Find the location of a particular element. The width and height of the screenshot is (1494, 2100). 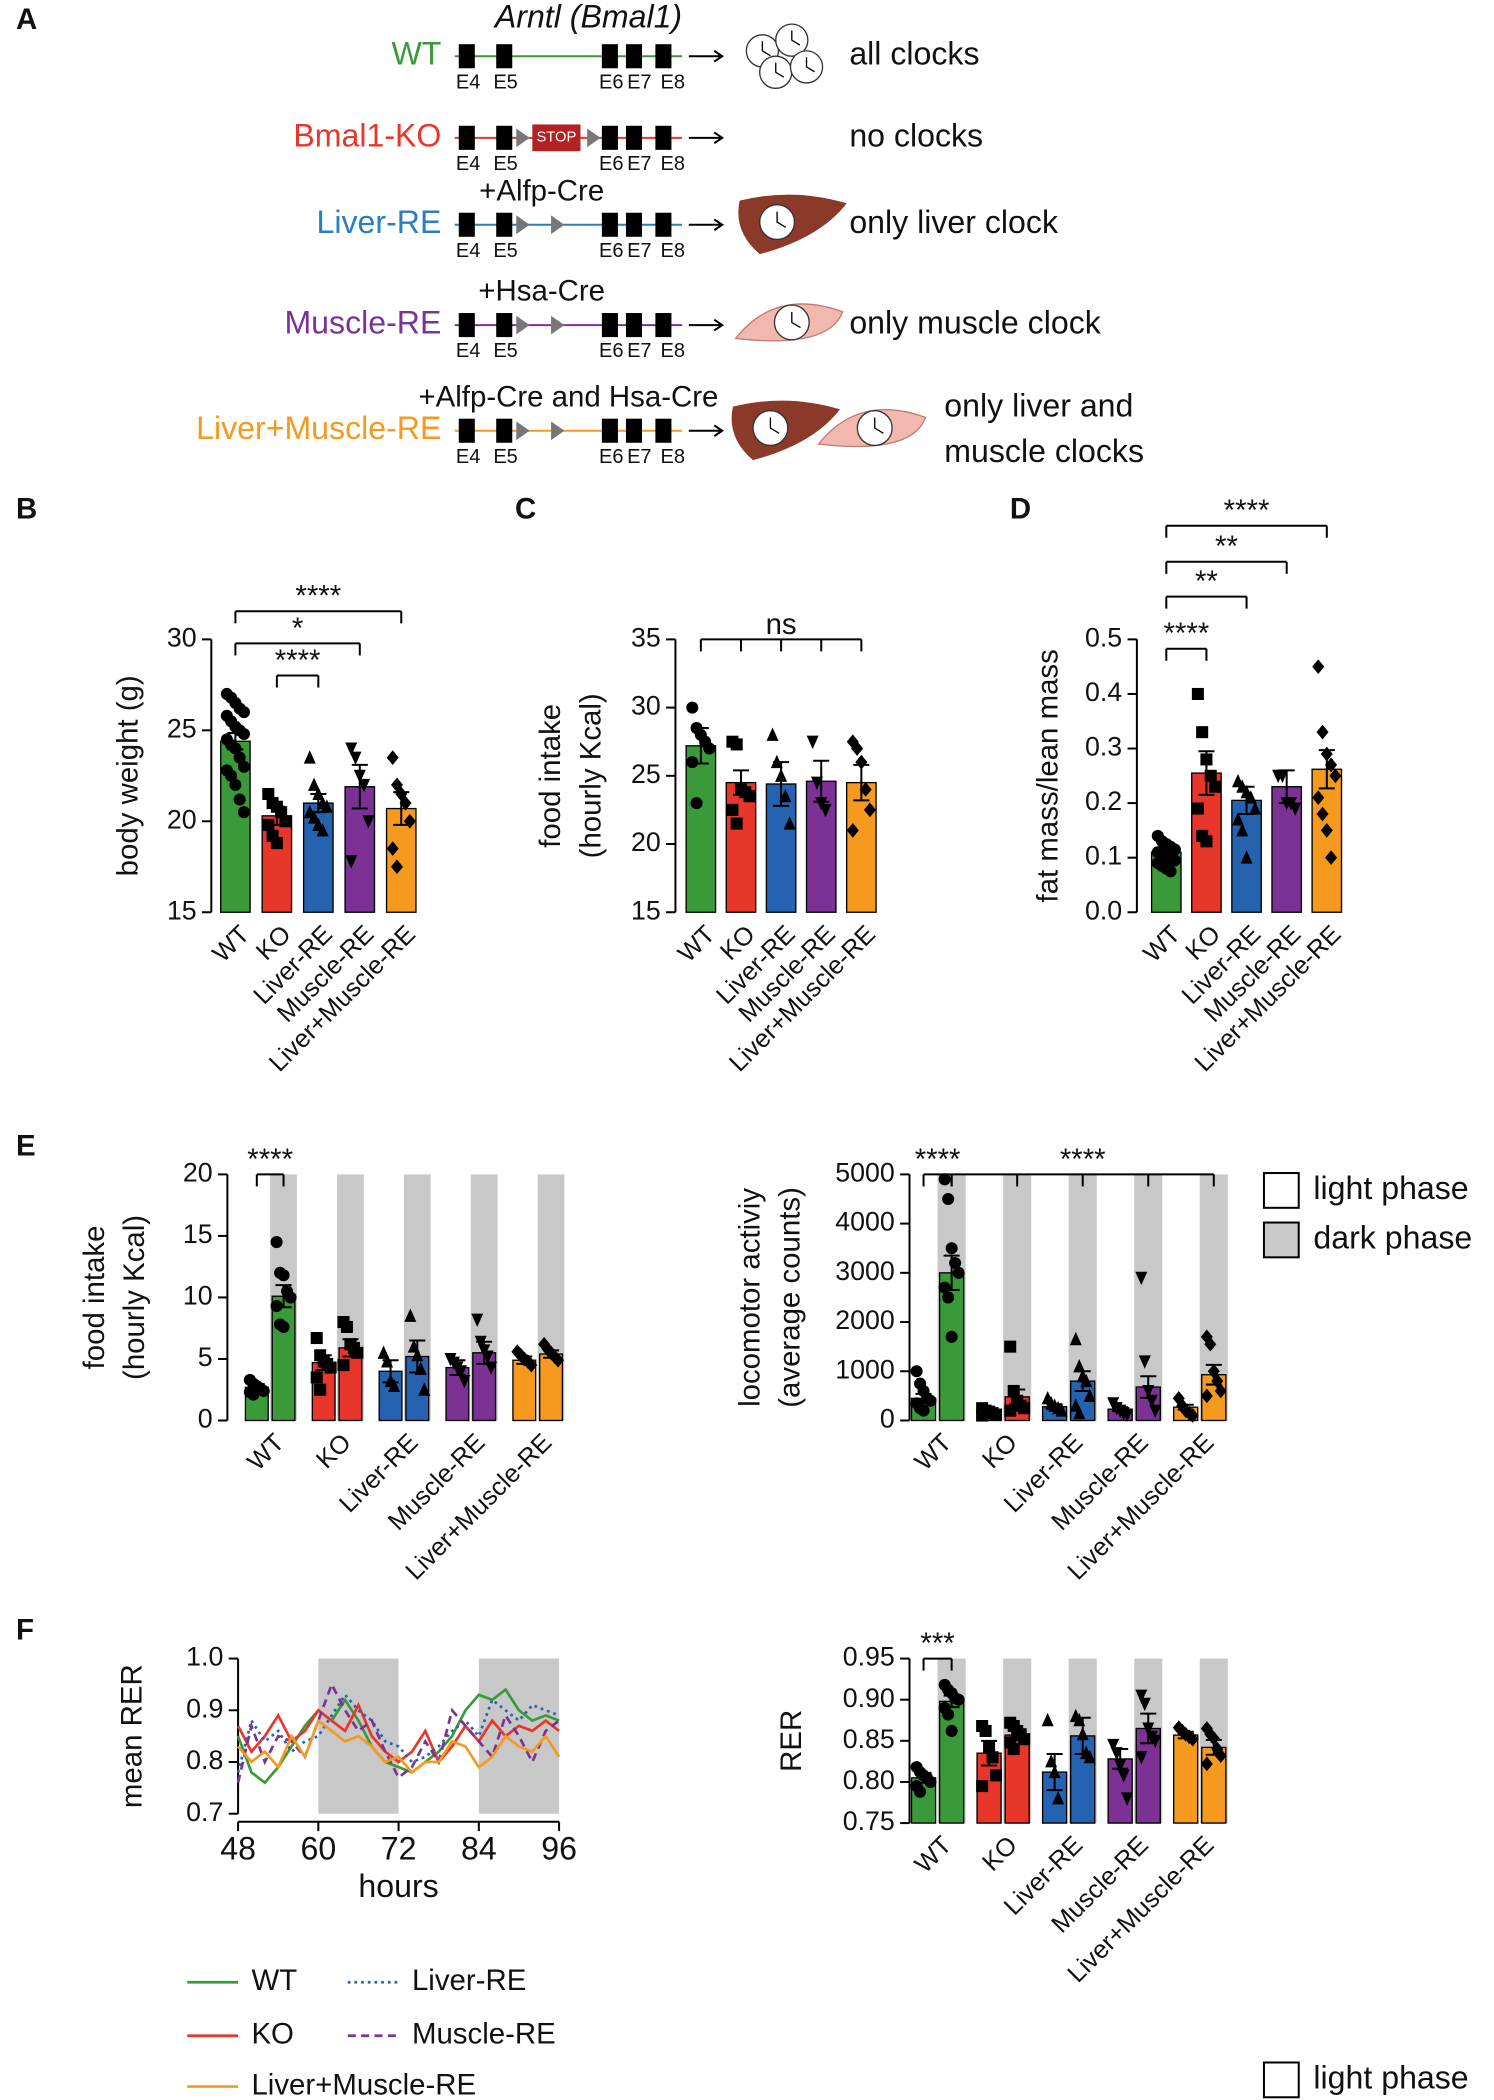

genotype-label: Bmal1-KO is located at coordinates (367, 135).